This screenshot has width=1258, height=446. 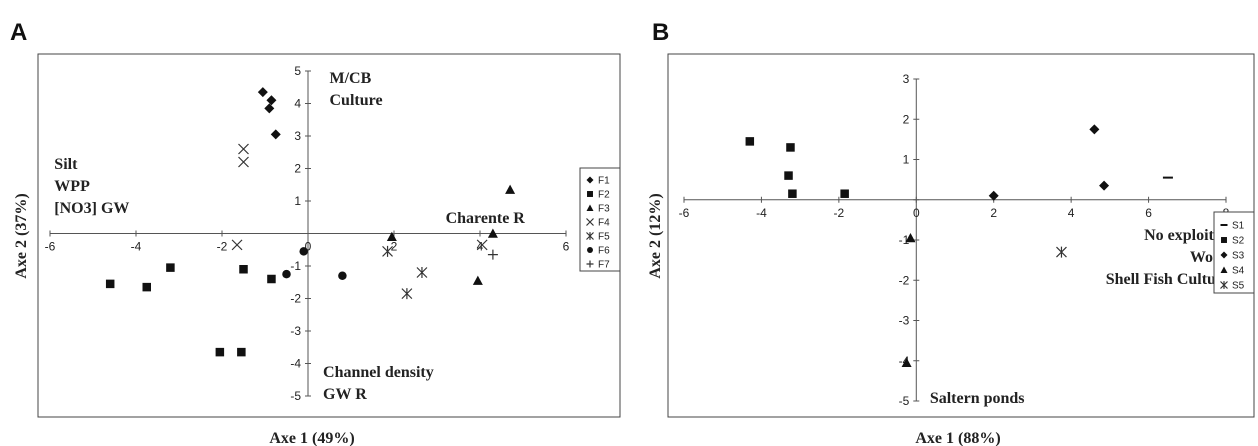 What do you see at coordinates (1168, 279) in the screenshot?
I see `annotation-line: Shell Fish Culture` at bounding box center [1168, 279].